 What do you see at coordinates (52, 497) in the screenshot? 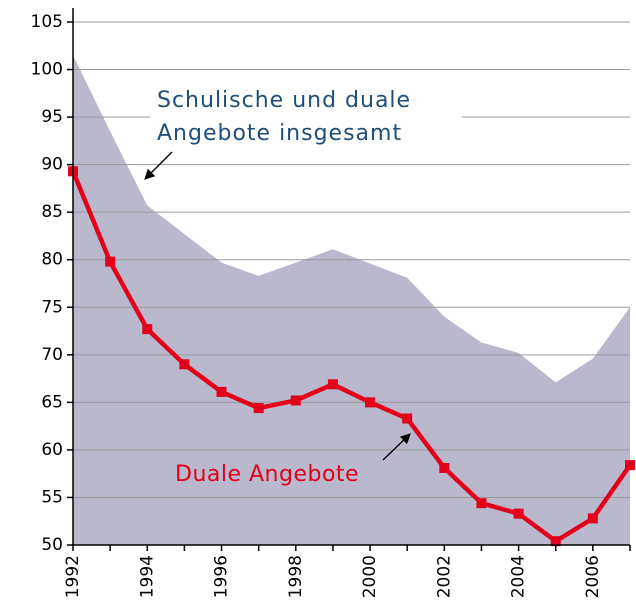
I see `y-tick-label: 55` at bounding box center [52, 497].